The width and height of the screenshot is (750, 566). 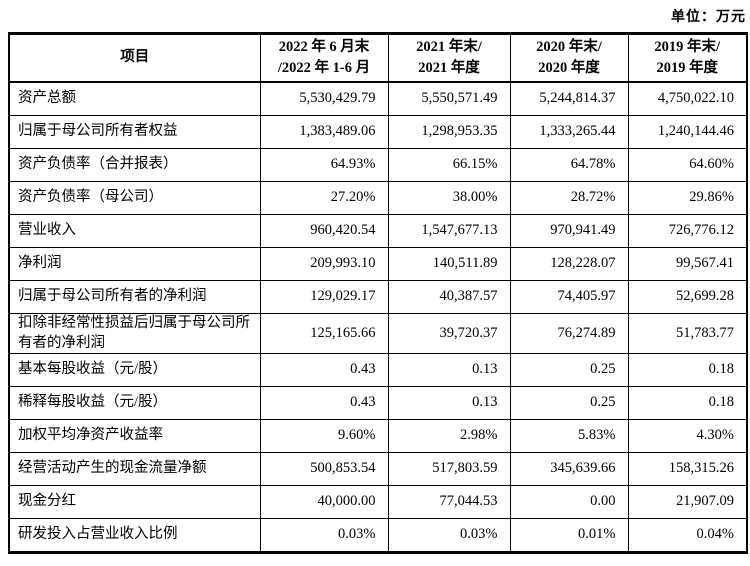 What do you see at coordinates (569, 264) in the screenshot?
I see `value-cell: 128,228.07` at bounding box center [569, 264].